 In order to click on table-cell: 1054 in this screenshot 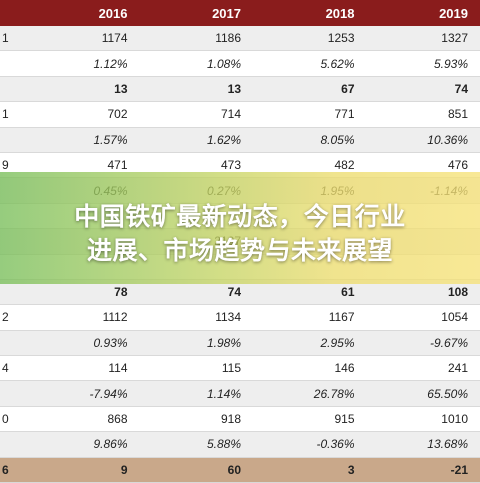, I will do `click(423, 317)`.